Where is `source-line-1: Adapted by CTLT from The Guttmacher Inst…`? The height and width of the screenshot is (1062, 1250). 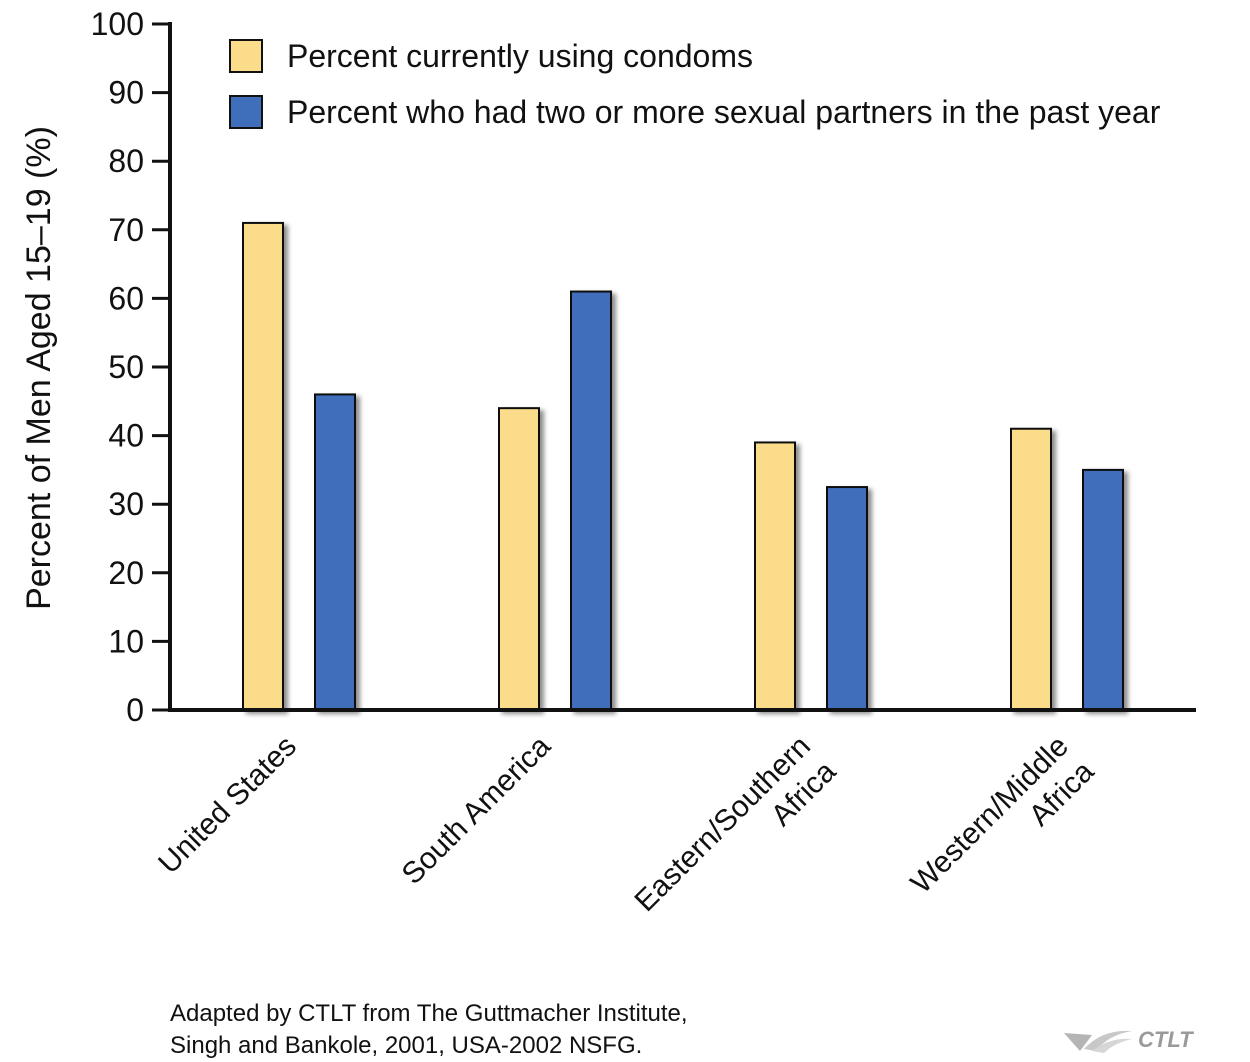 source-line-1: Adapted by CTLT from The Guttmacher Inst… is located at coordinates (429, 1013).